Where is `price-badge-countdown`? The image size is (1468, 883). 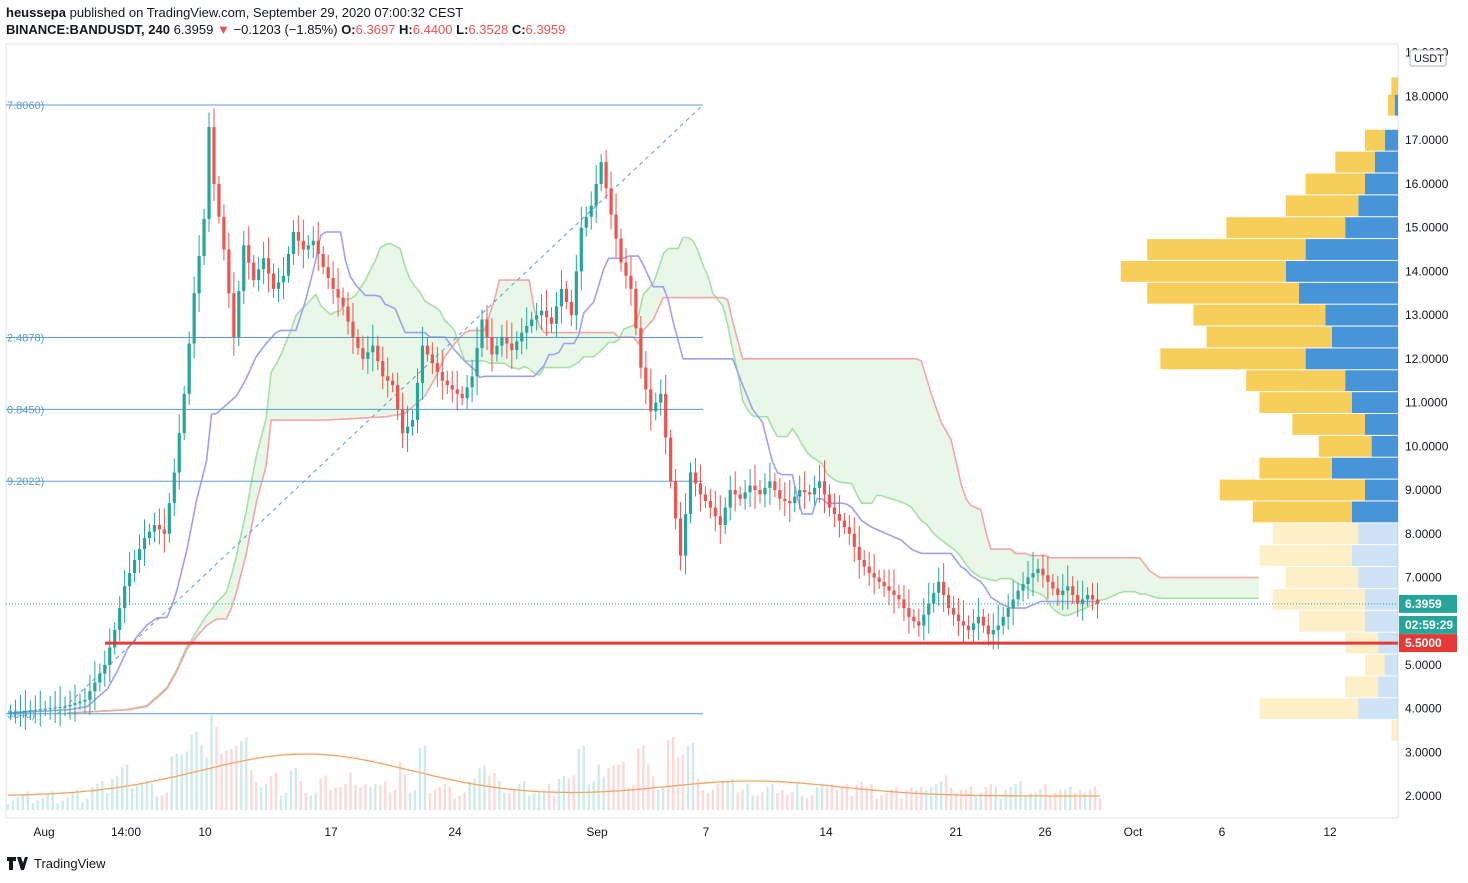 price-badge-countdown is located at coordinates (1428, 624).